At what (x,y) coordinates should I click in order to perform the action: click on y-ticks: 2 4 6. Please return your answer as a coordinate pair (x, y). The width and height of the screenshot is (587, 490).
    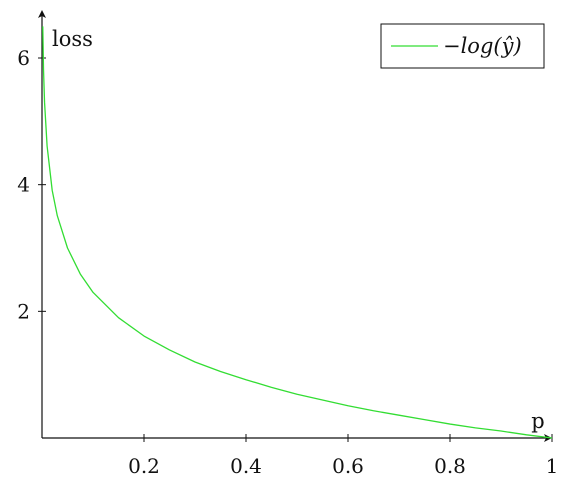
    Looking at the image, I should click on (31, 184).